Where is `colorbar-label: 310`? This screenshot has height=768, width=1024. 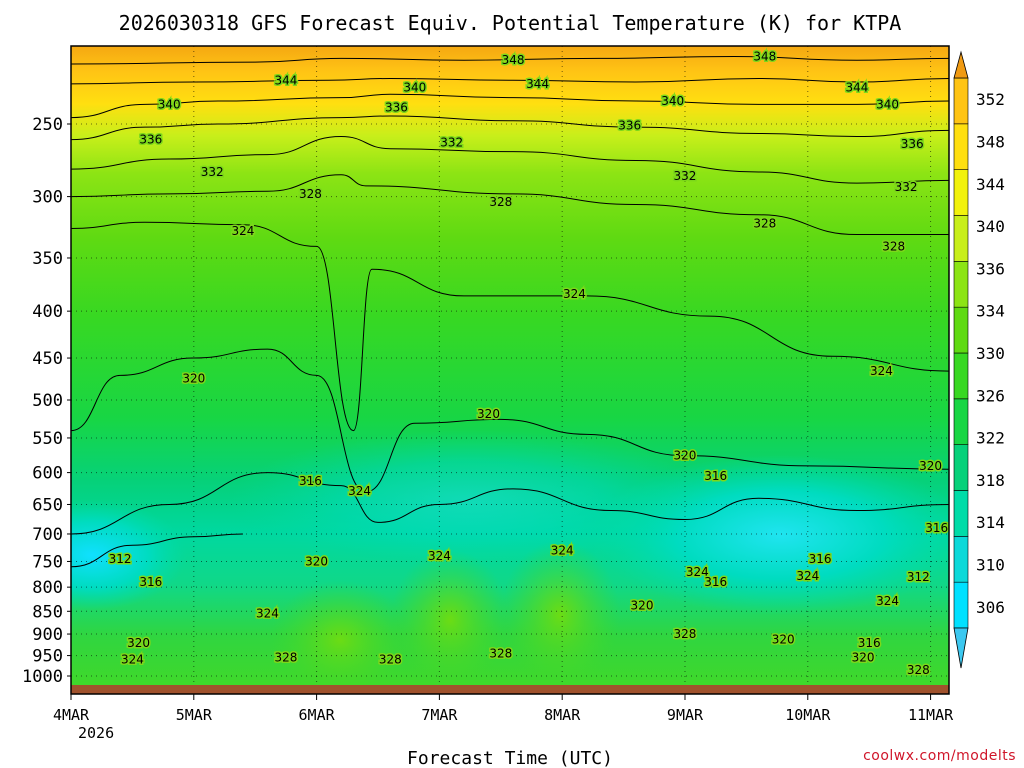 colorbar-label: 310 is located at coordinates (990, 565).